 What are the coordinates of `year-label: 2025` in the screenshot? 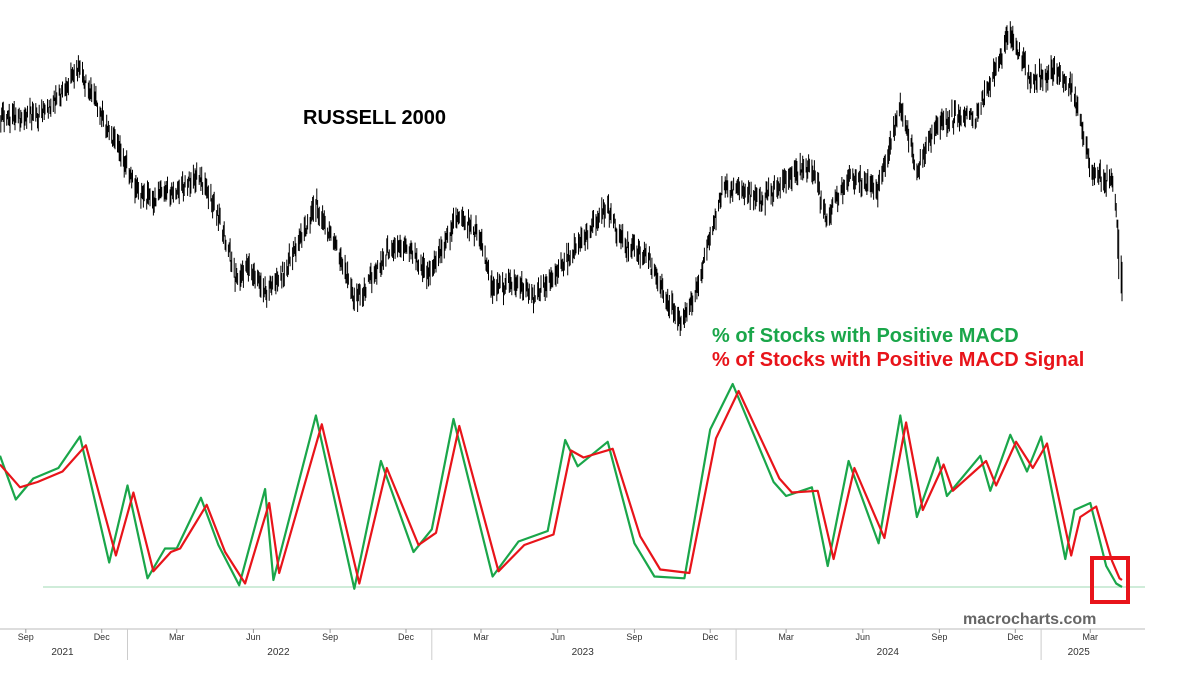 It's located at (1079, 652).